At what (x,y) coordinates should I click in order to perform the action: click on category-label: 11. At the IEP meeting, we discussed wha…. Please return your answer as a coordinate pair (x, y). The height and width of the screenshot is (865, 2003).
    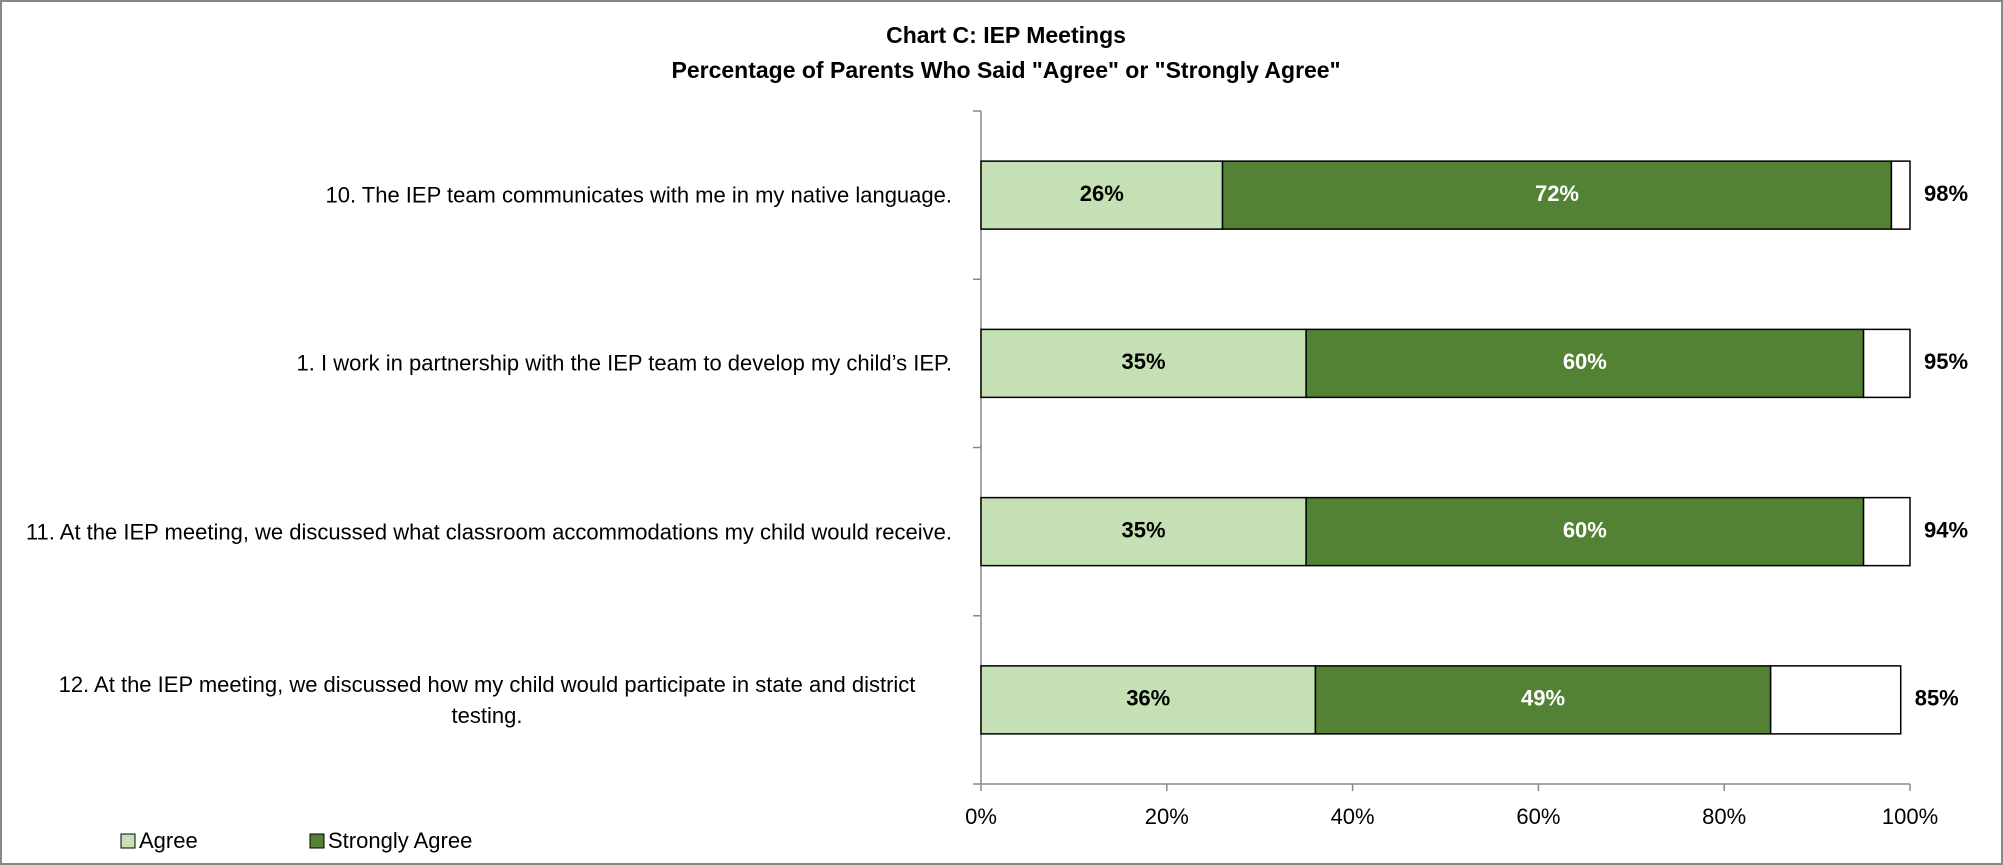
    Looking at the image, I should click on (488, 532).